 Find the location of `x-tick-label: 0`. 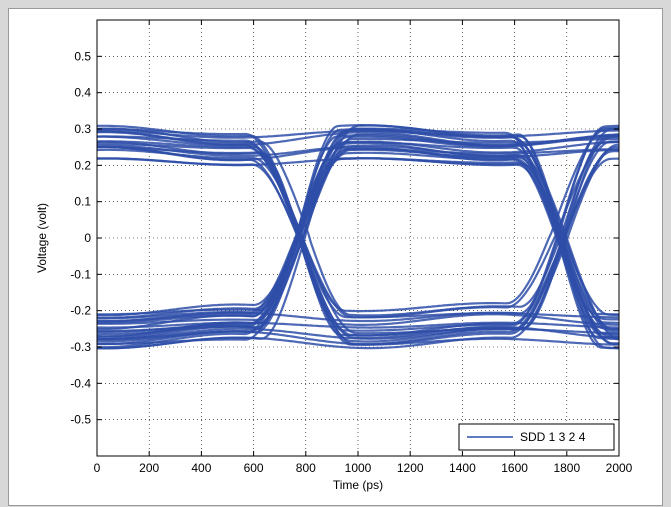

x-tick-label: 0 is located at coordinates (97, 468).